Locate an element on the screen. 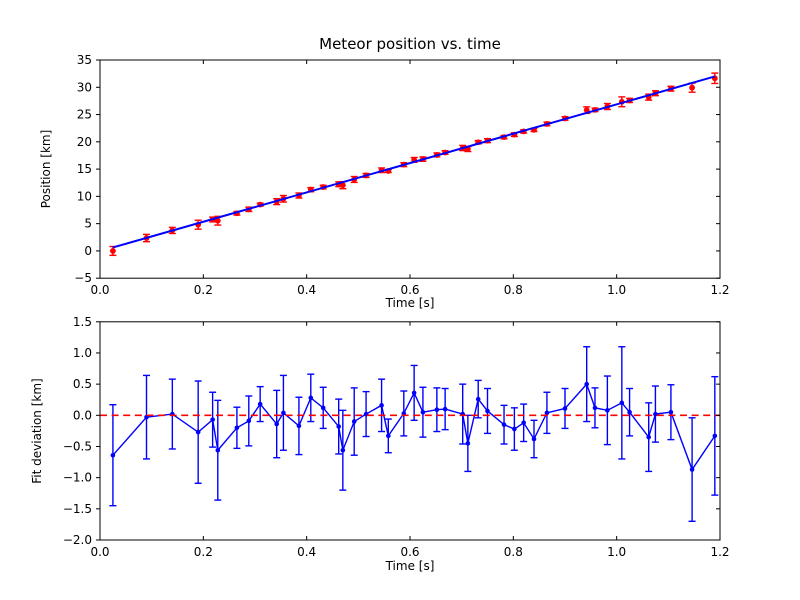  bottom-plot-xlabel: Time [s] is located at coordinates (410, 566).